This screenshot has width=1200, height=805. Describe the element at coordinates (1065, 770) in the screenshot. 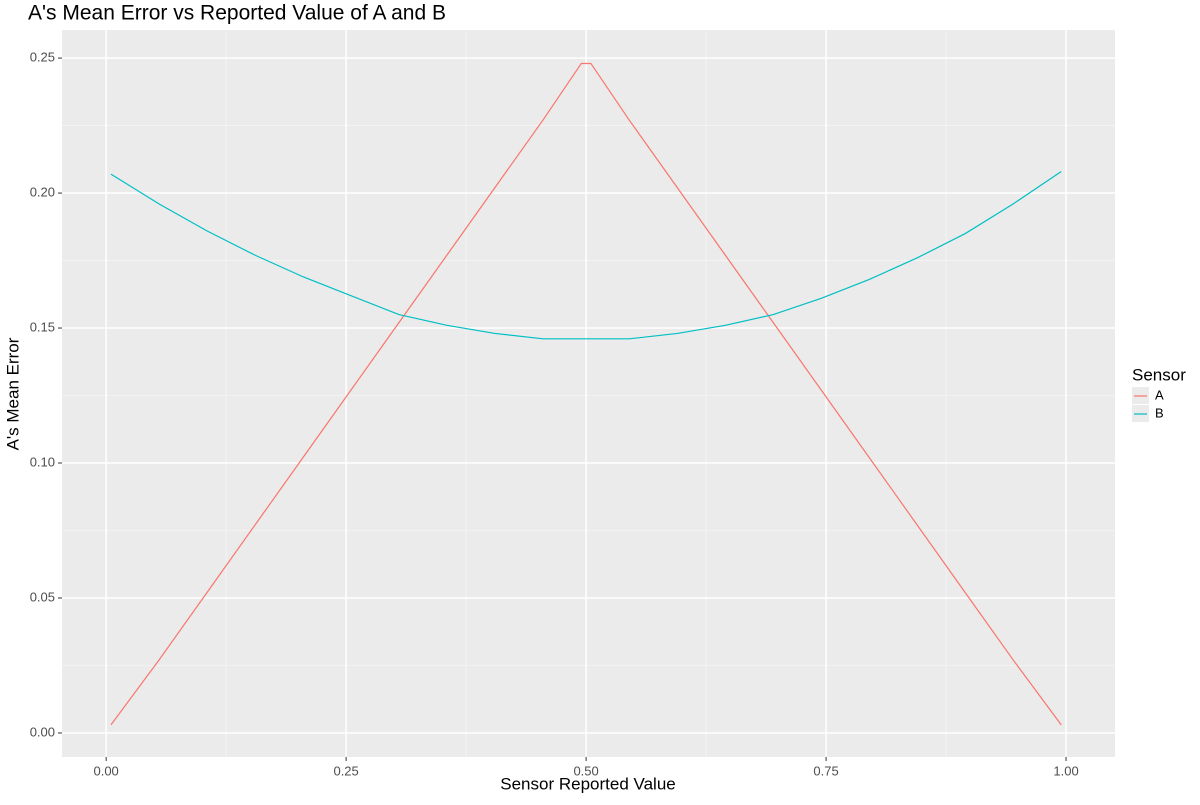

I see `x-tick-label: 1.00` at that location.